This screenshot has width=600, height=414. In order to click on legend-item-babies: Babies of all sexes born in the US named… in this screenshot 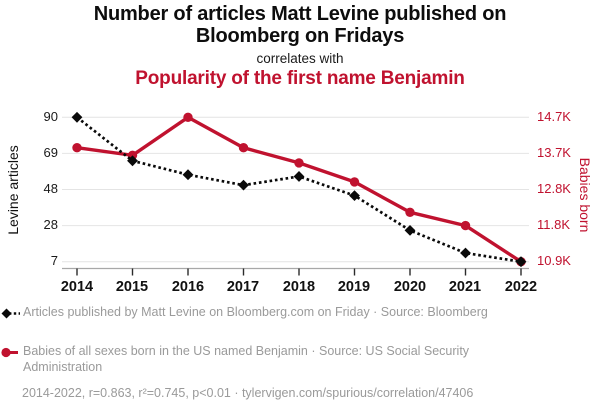, I will do `click(253, 359)`.